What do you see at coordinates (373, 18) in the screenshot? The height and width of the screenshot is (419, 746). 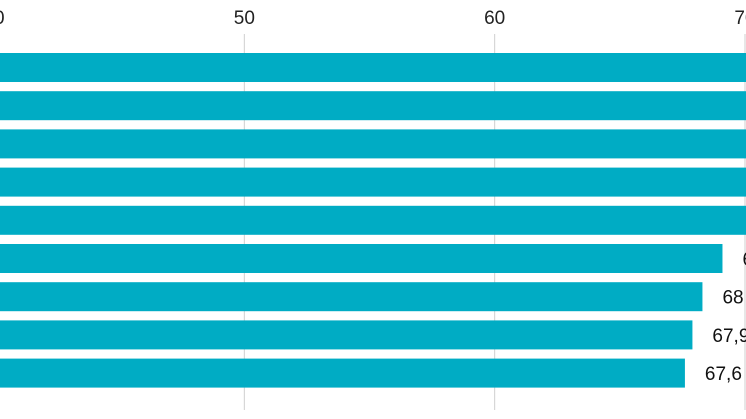 I see `x-axis-ticks: 40 50 60 70` at bounding box center [373, 18].